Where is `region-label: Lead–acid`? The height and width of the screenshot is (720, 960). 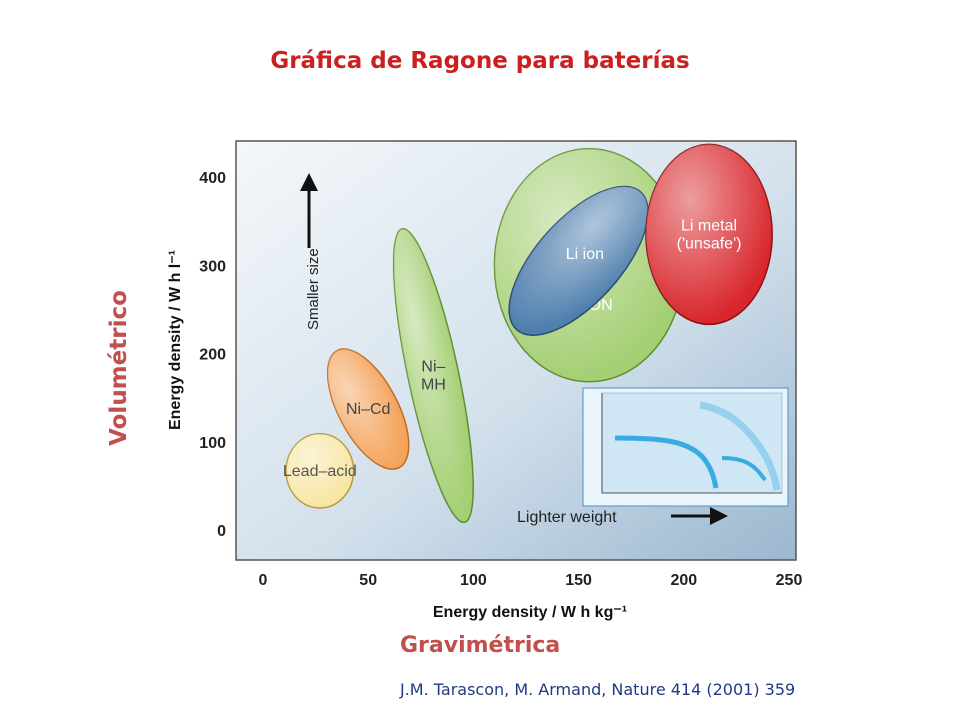 region-label: Lead–acid is located at coordinates (320, 471).